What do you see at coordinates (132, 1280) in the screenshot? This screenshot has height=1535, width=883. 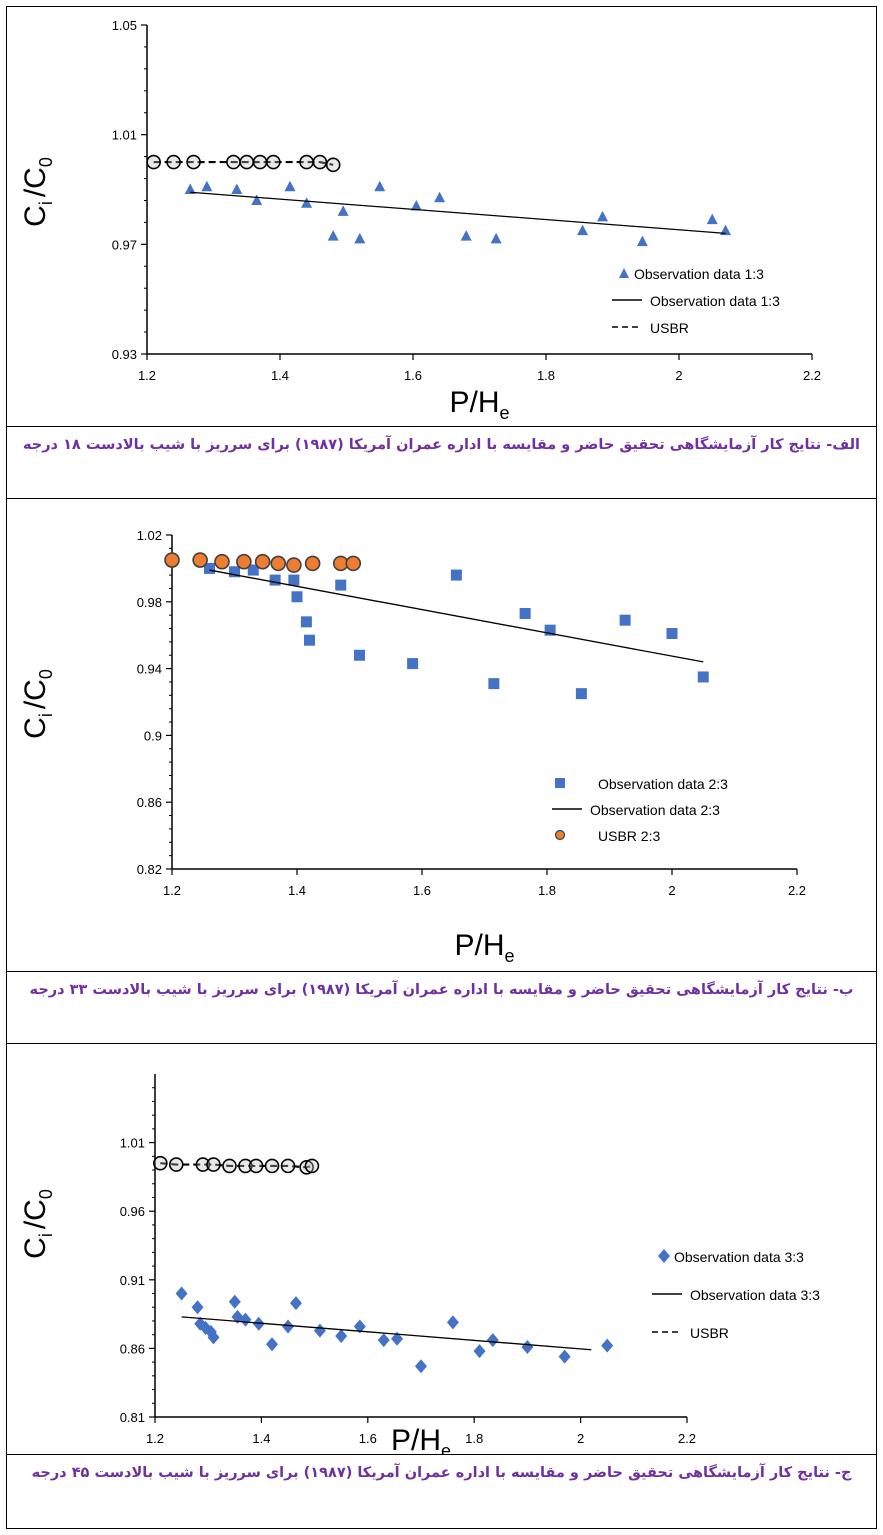 I see `y-tick-label: 0.91` at bounding box center [132, 1280].